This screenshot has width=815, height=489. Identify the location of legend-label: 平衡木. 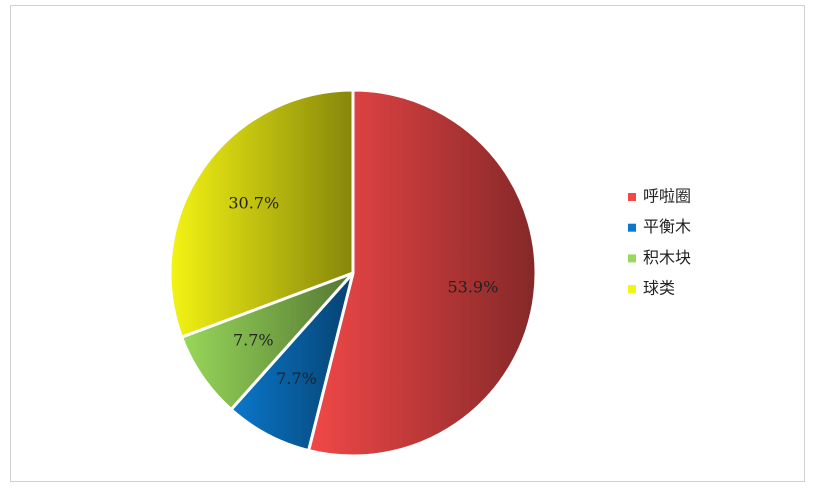
(667, 226).